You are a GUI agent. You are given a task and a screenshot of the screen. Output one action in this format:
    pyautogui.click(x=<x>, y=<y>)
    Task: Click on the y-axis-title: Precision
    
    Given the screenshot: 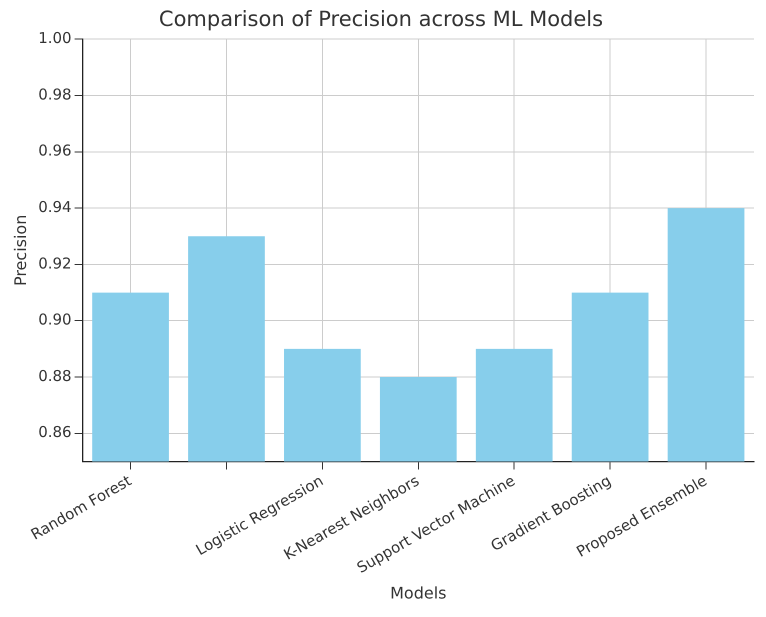 What is the action you would take?
    pyautogui.click(x=20, y=250)
    